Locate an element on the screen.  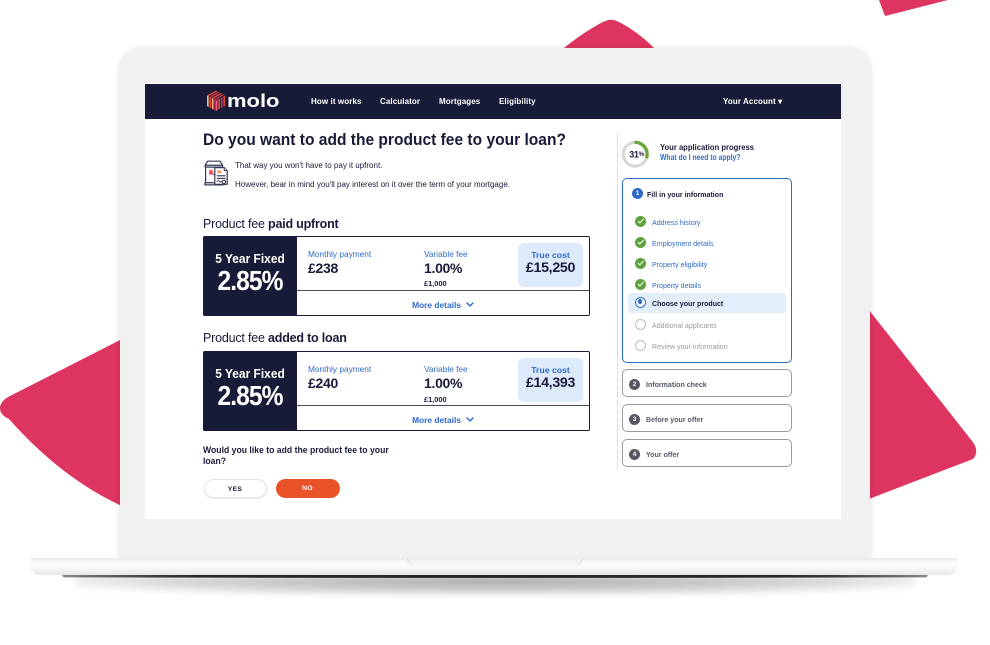
svg-text: 31% is located at coordinates (636, 154).